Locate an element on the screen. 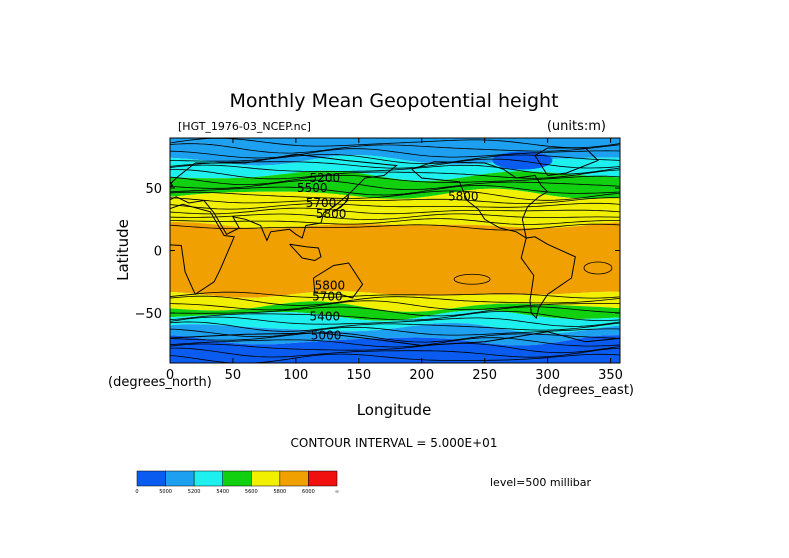 The height and width of the screenshot is (558, 789). colorbar-label: 5400 is located at coordinates (222, 492).